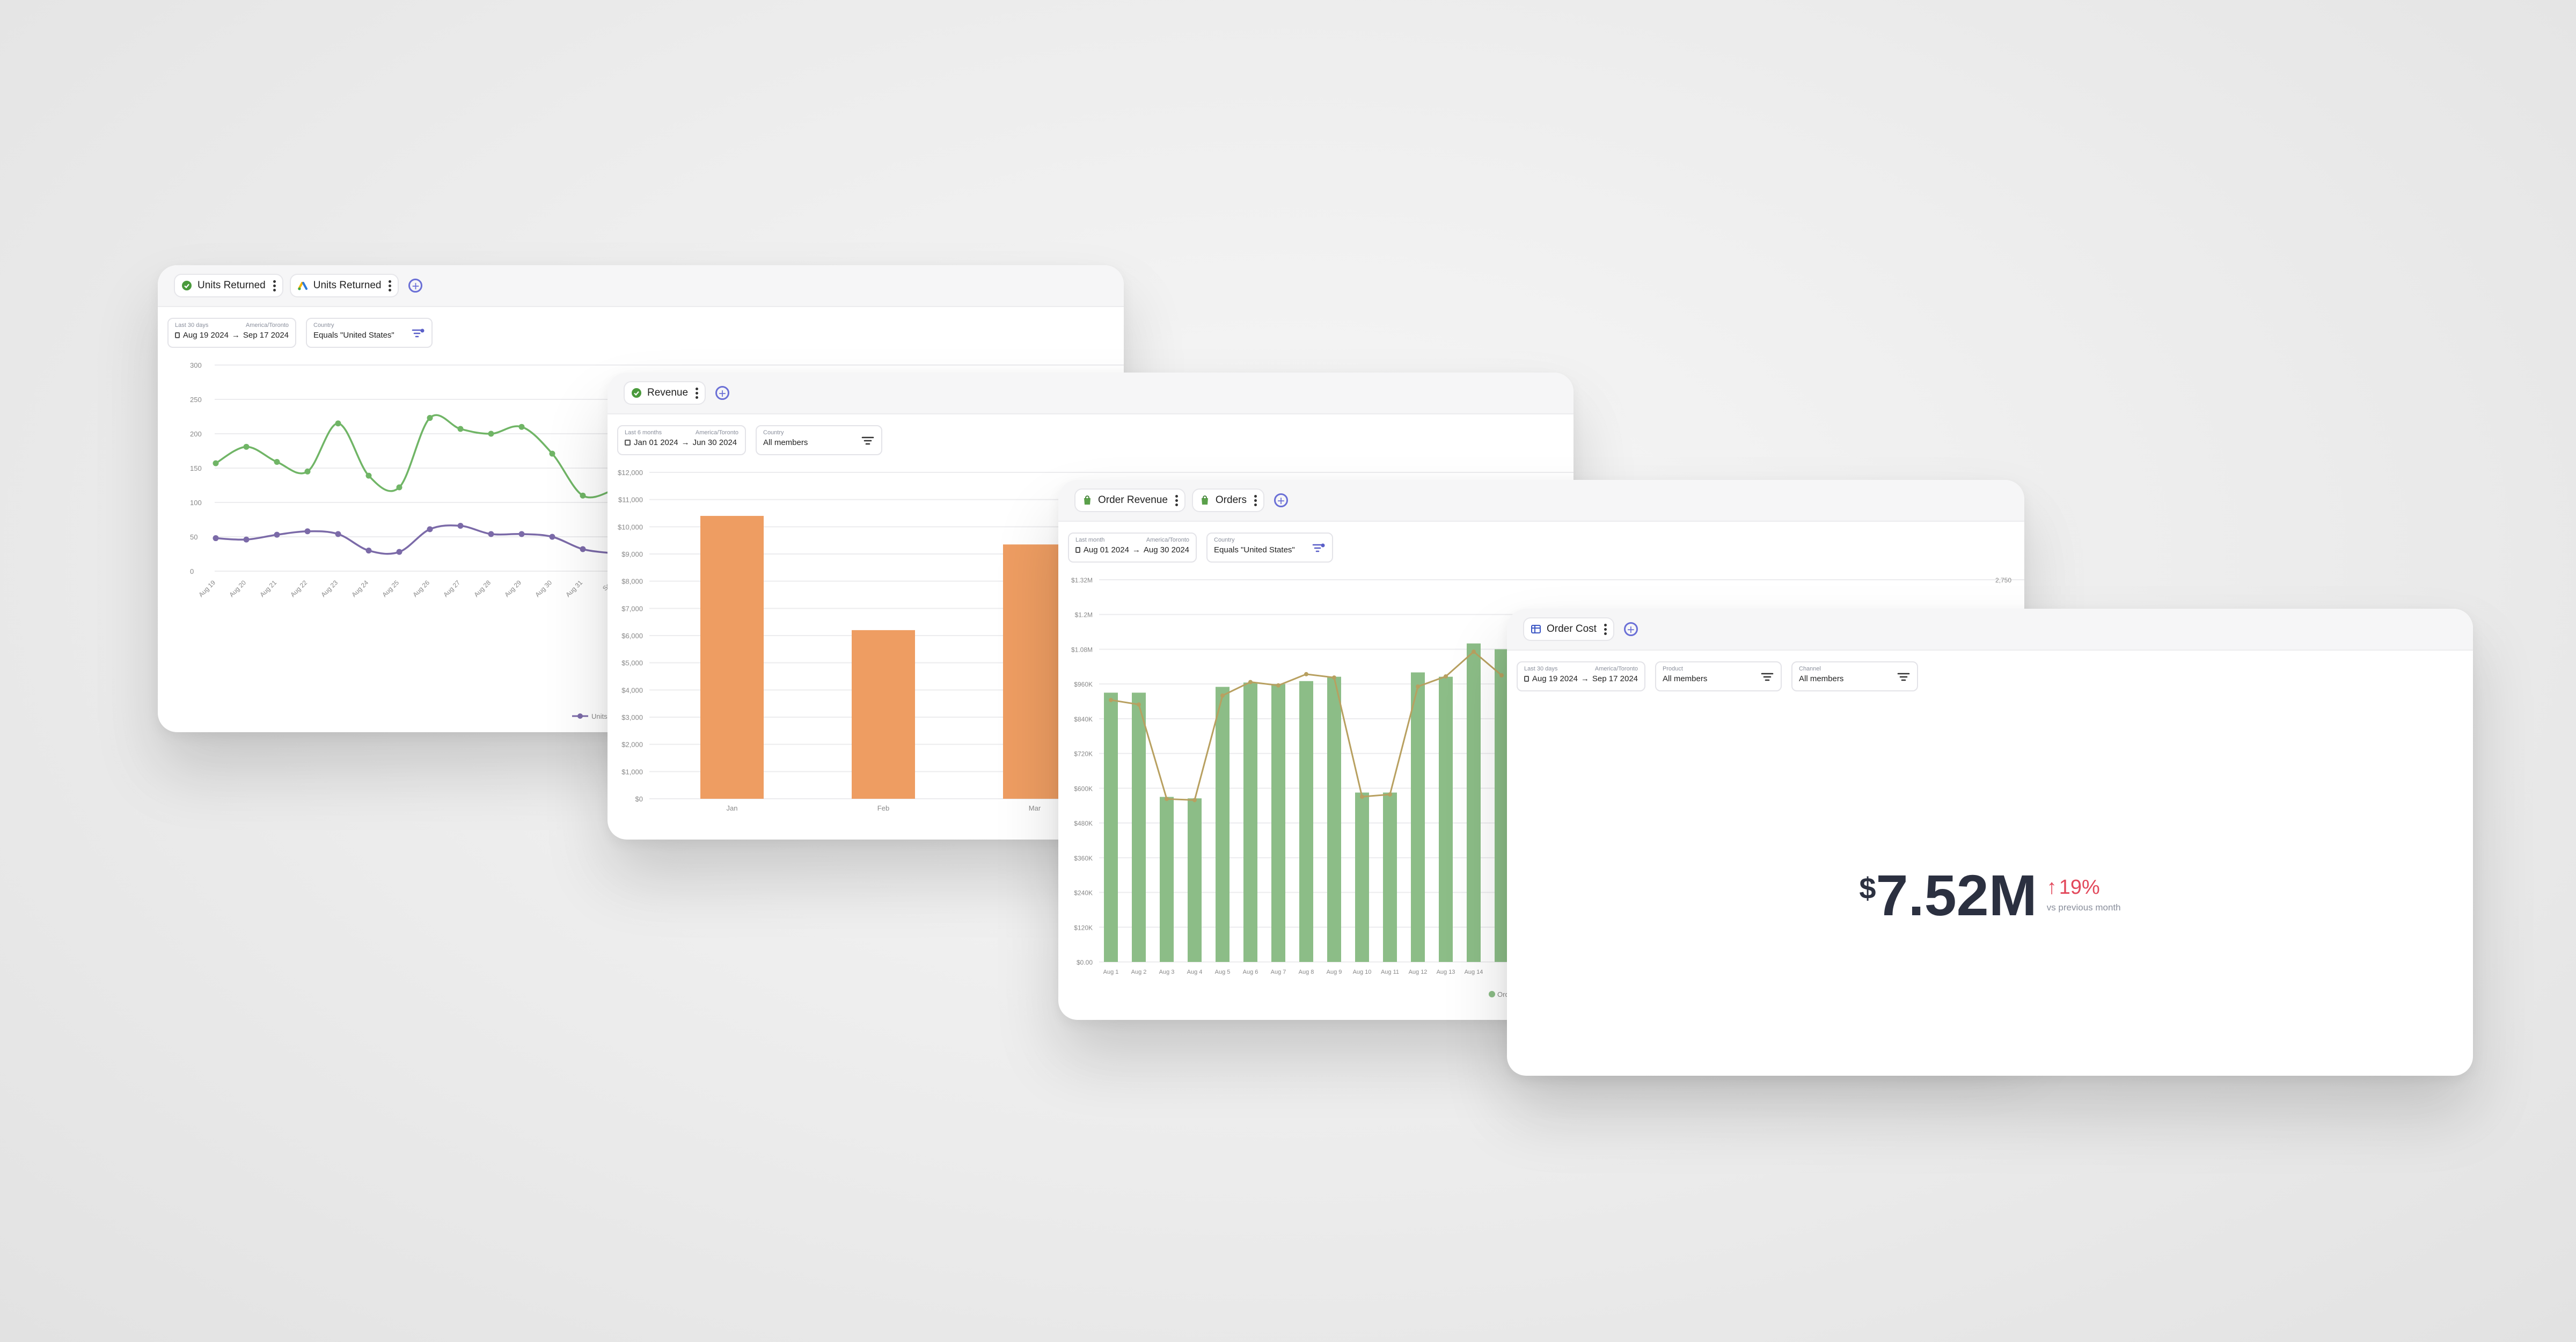  I want to click on y-tick-label: $240K, so click(1083, 893).